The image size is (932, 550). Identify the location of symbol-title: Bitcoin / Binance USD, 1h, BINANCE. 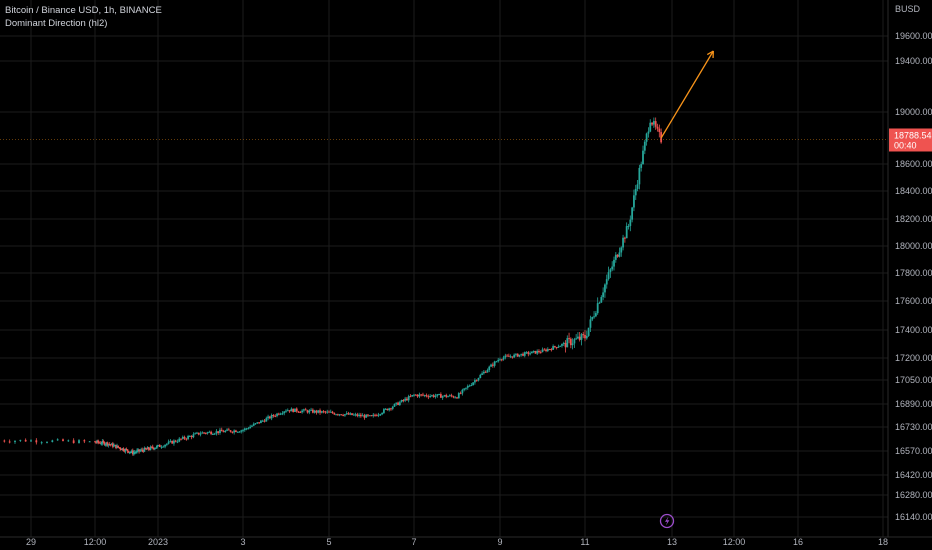
(83, 10).